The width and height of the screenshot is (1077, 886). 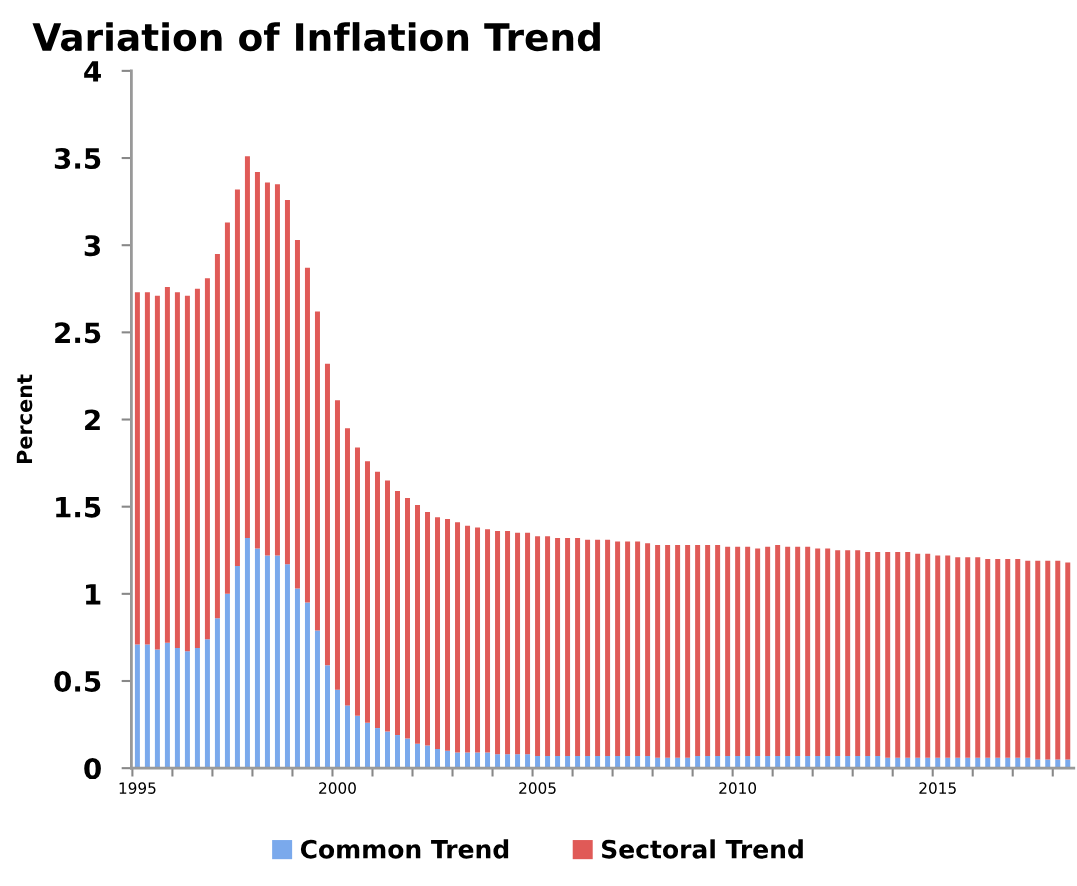 I want to click on x-tick-label: 2010, so click(x=738, y=788).